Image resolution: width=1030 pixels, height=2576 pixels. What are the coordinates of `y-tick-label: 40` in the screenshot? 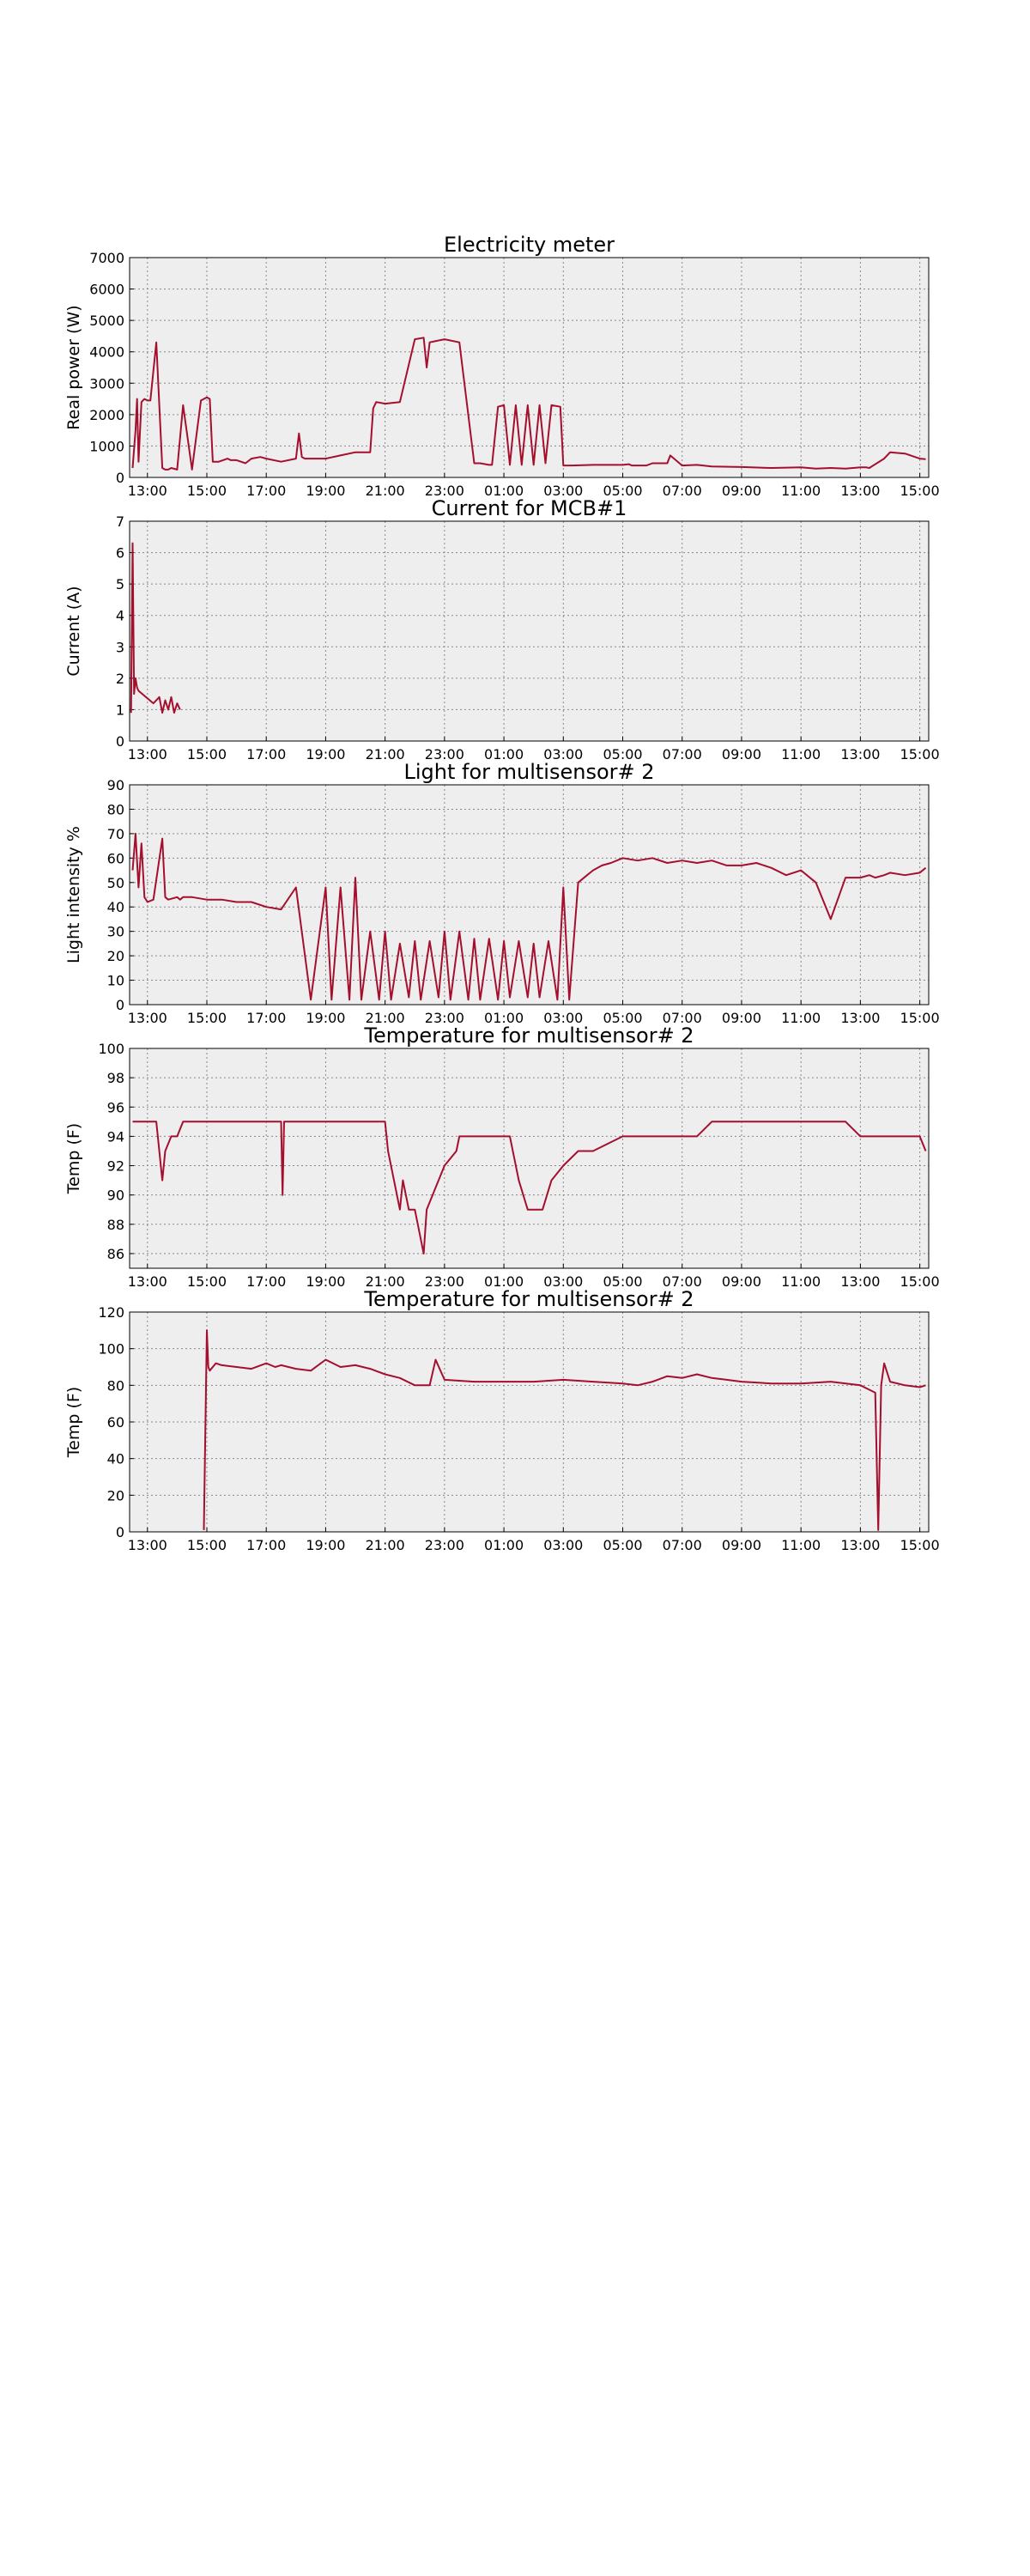 It's located at (115, 907).